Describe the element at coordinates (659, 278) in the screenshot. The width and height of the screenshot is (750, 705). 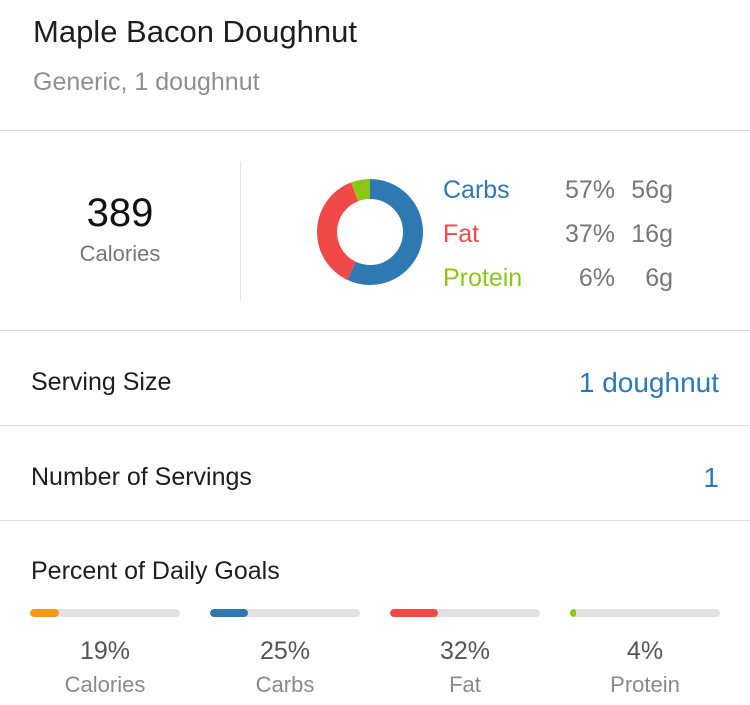
I see `macro-grams: 6g` at that location.